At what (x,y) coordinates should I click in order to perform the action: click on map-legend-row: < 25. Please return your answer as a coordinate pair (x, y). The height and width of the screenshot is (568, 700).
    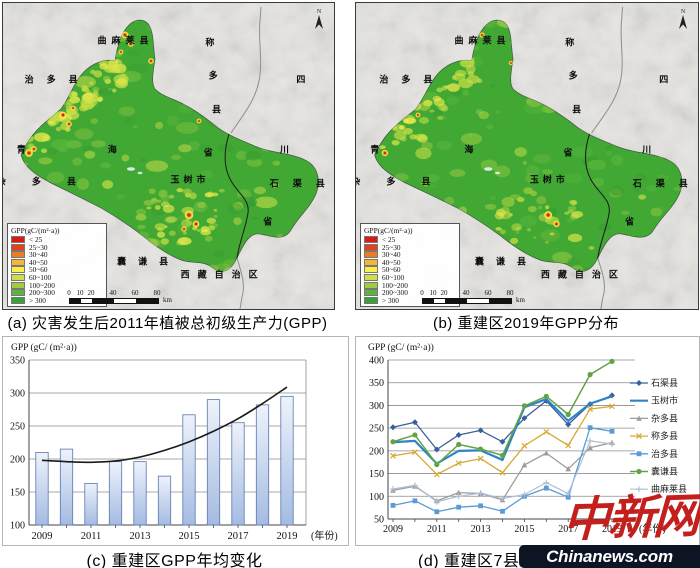
    Looking at the image, I should click on (410, 240).